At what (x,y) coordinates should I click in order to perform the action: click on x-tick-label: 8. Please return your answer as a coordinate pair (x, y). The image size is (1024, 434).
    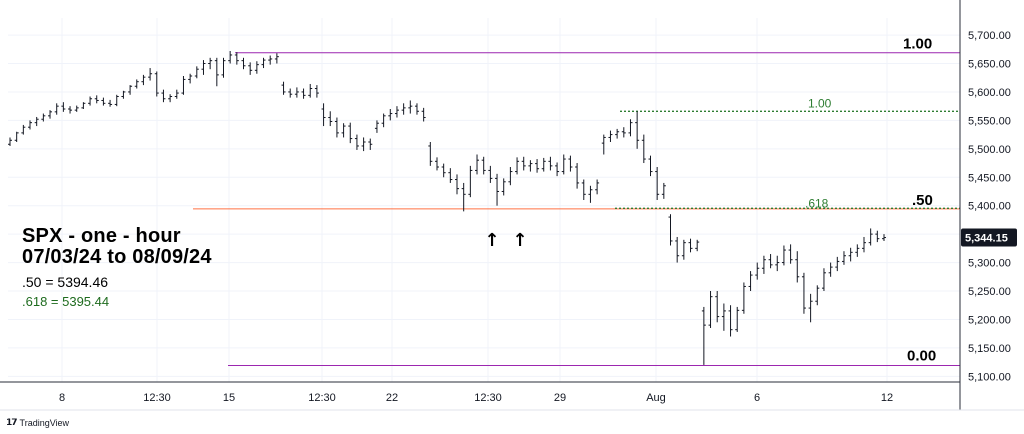
    Looking at the image, I should click on (62, 398).